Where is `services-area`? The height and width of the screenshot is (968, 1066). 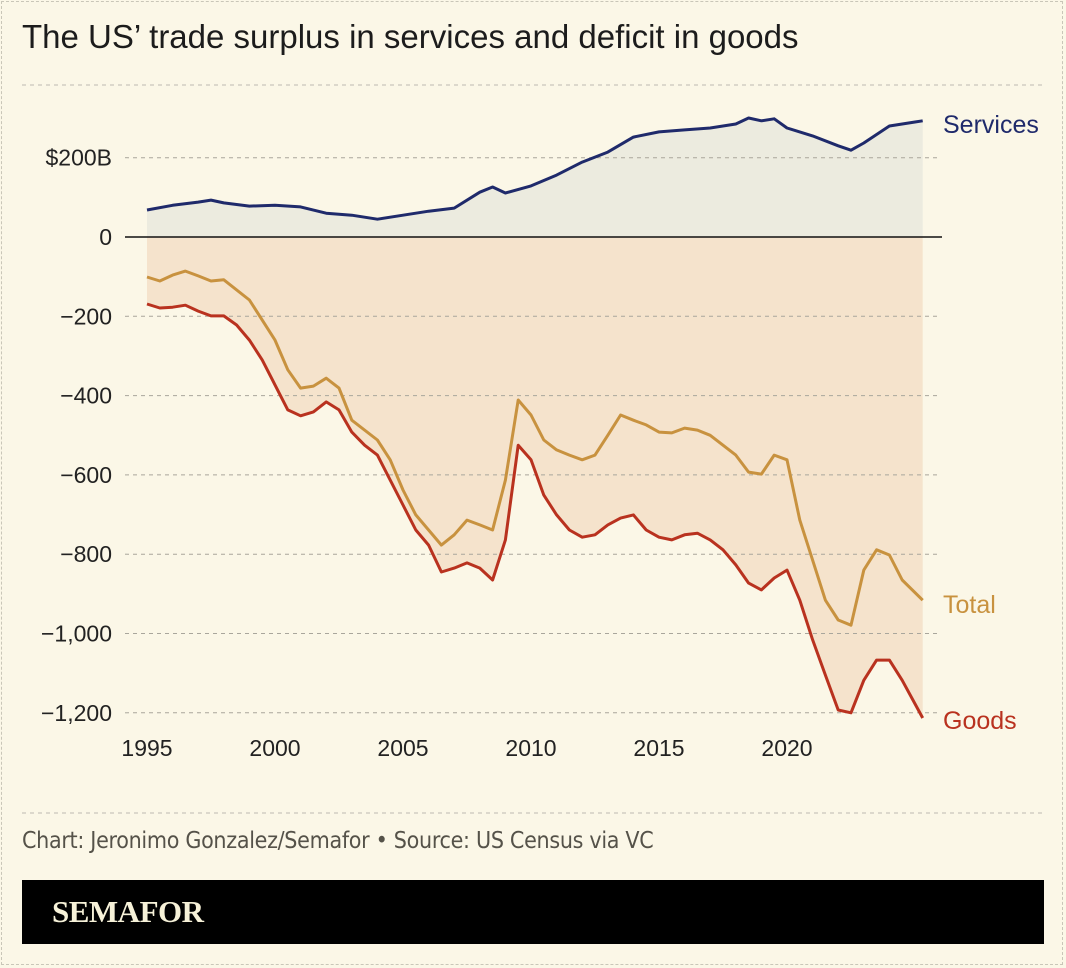
services-area is located at coordinates (535, 177).